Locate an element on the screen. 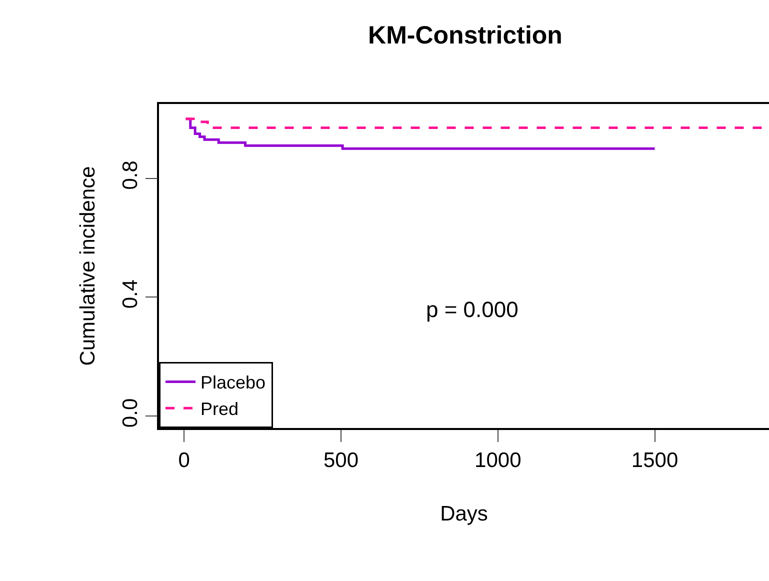  legend-label: Placebo is located at coordinates (233, 382).